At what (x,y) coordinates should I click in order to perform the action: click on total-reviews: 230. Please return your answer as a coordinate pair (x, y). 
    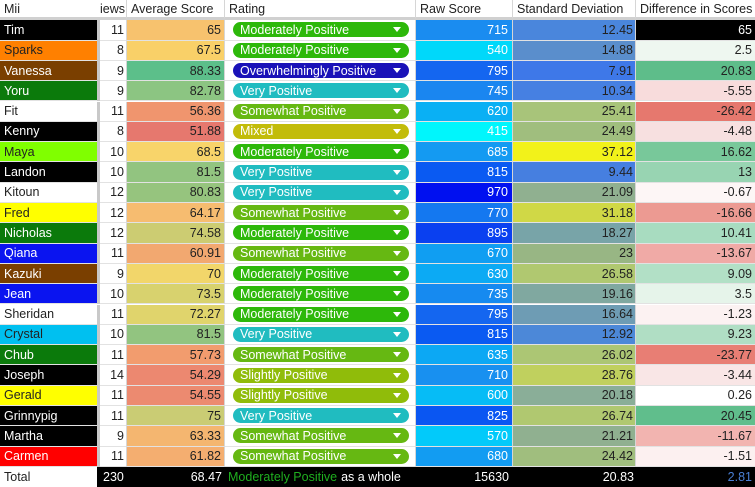
    Looking at the image, I should click on (113, 476).